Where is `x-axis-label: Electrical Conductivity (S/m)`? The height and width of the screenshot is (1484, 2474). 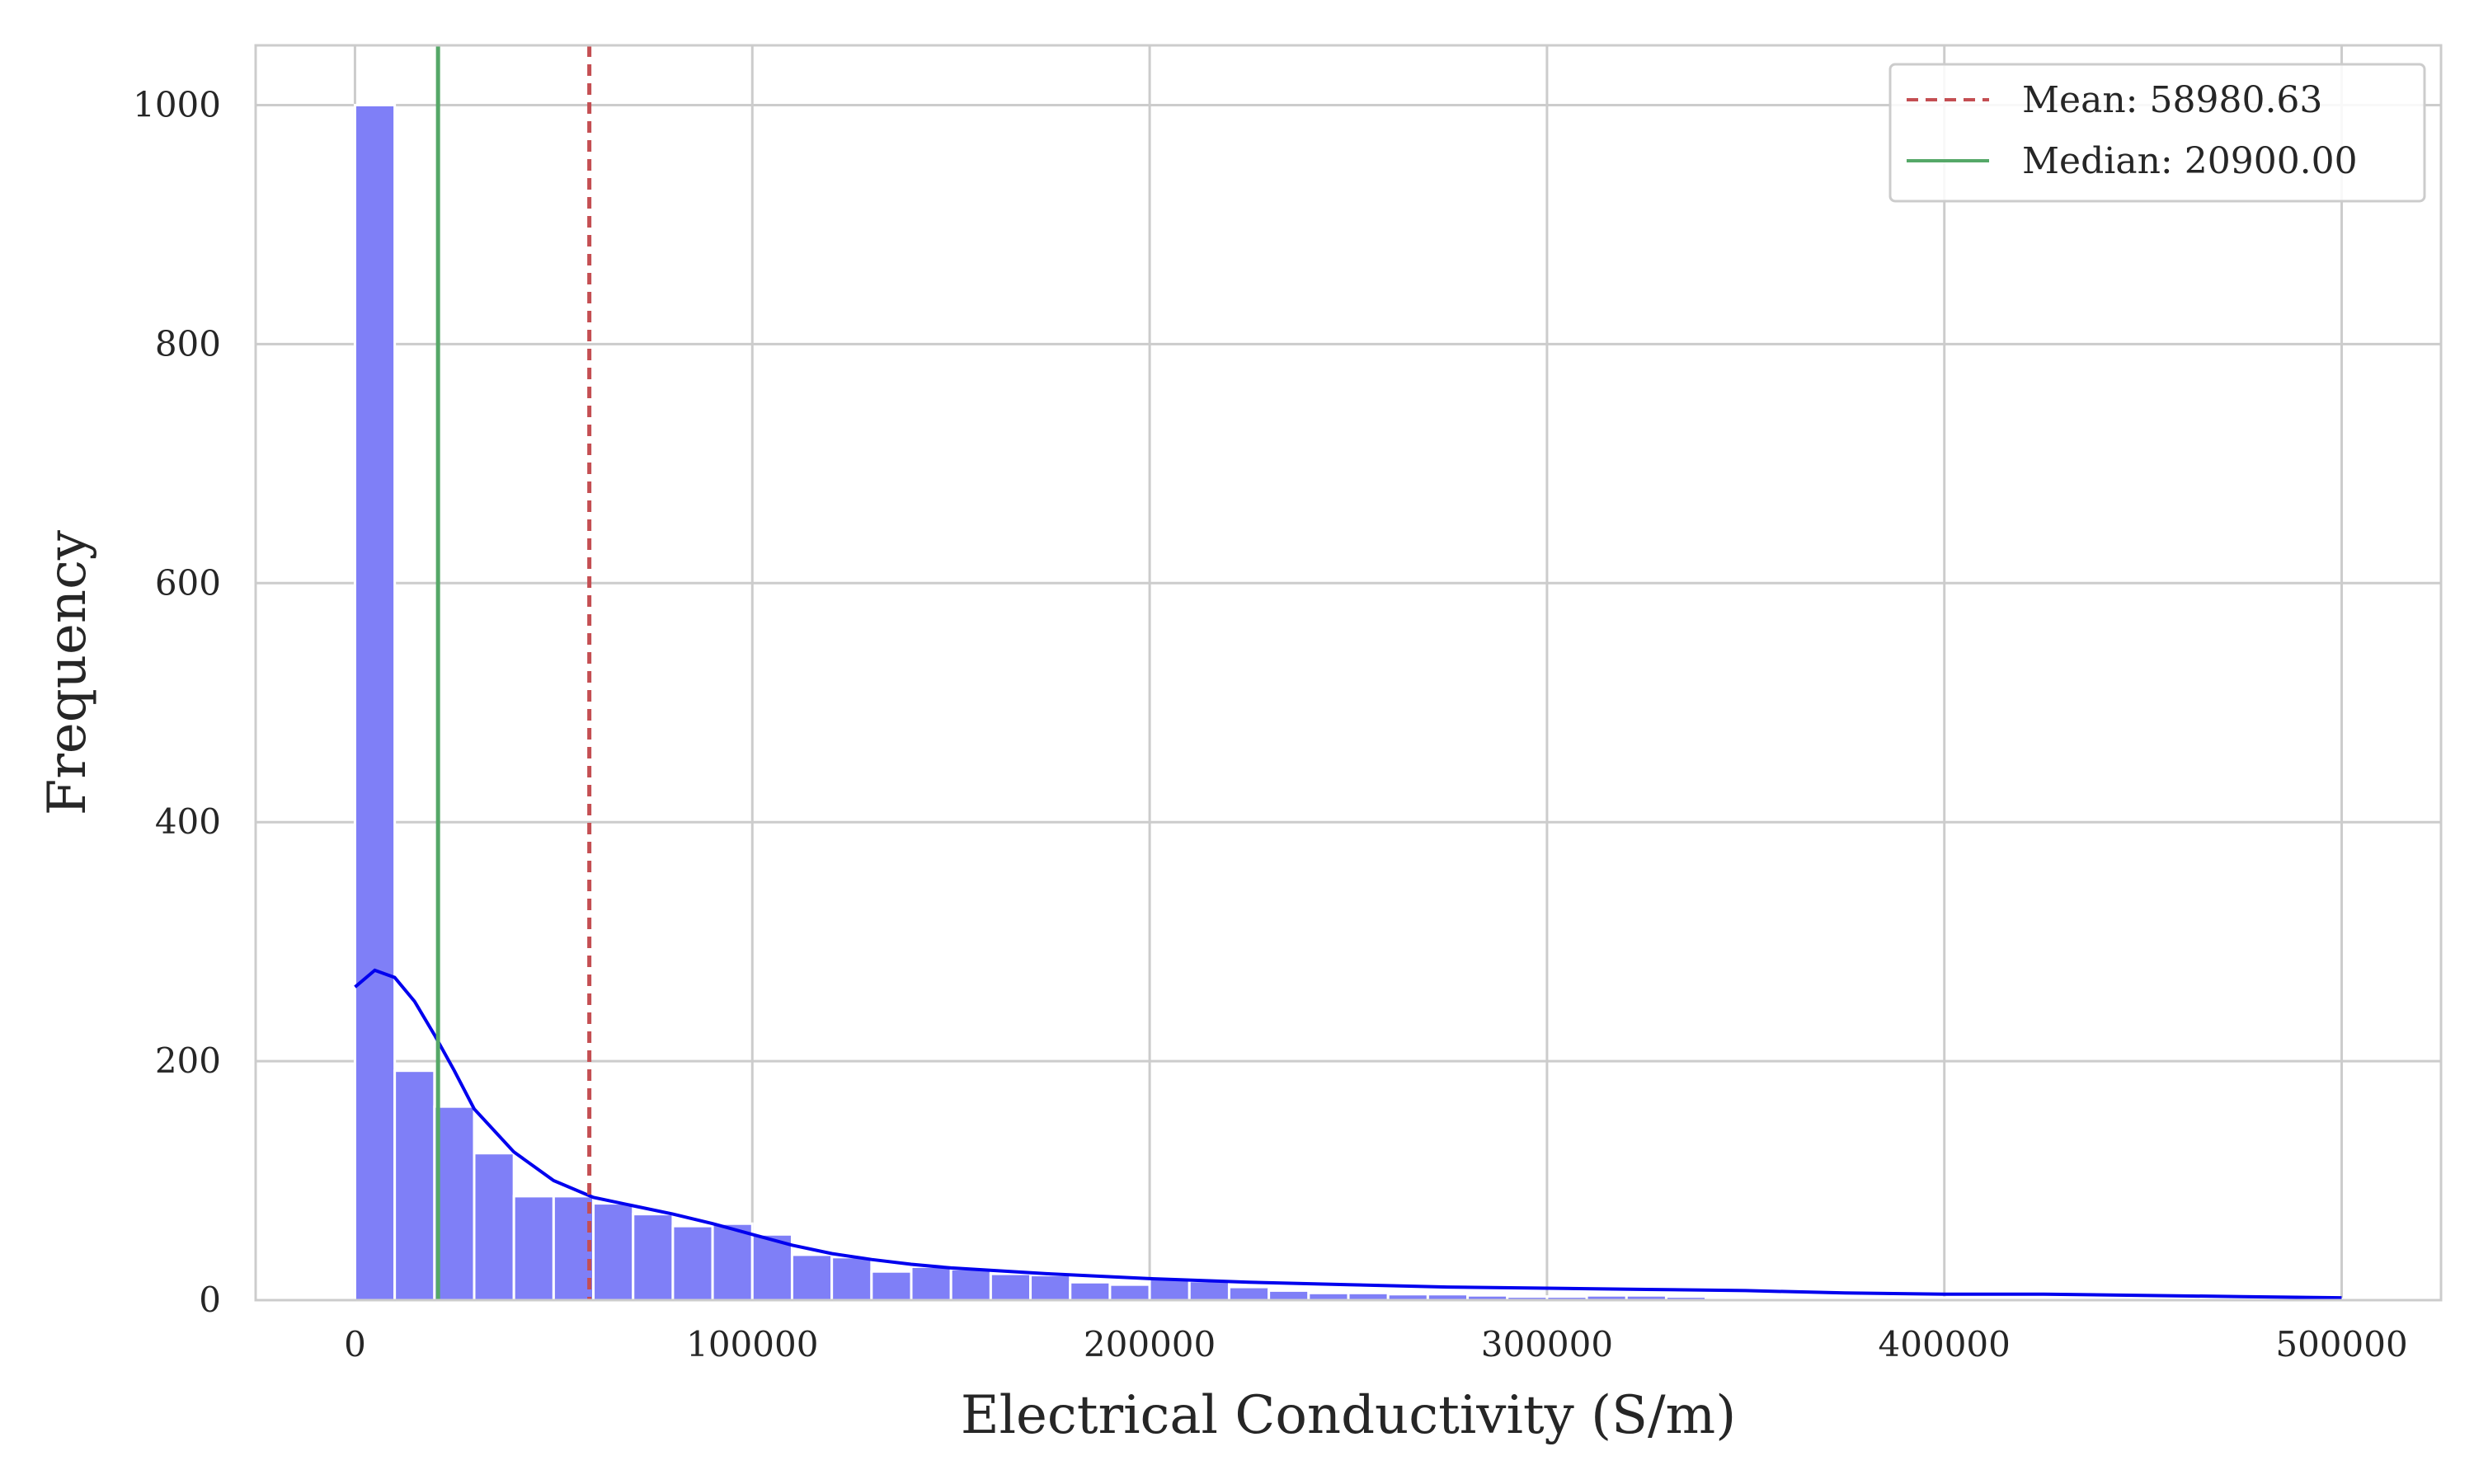 x-axis-label: Electrical Conductivity (S/m) is located at coordinates (1348, 1415).